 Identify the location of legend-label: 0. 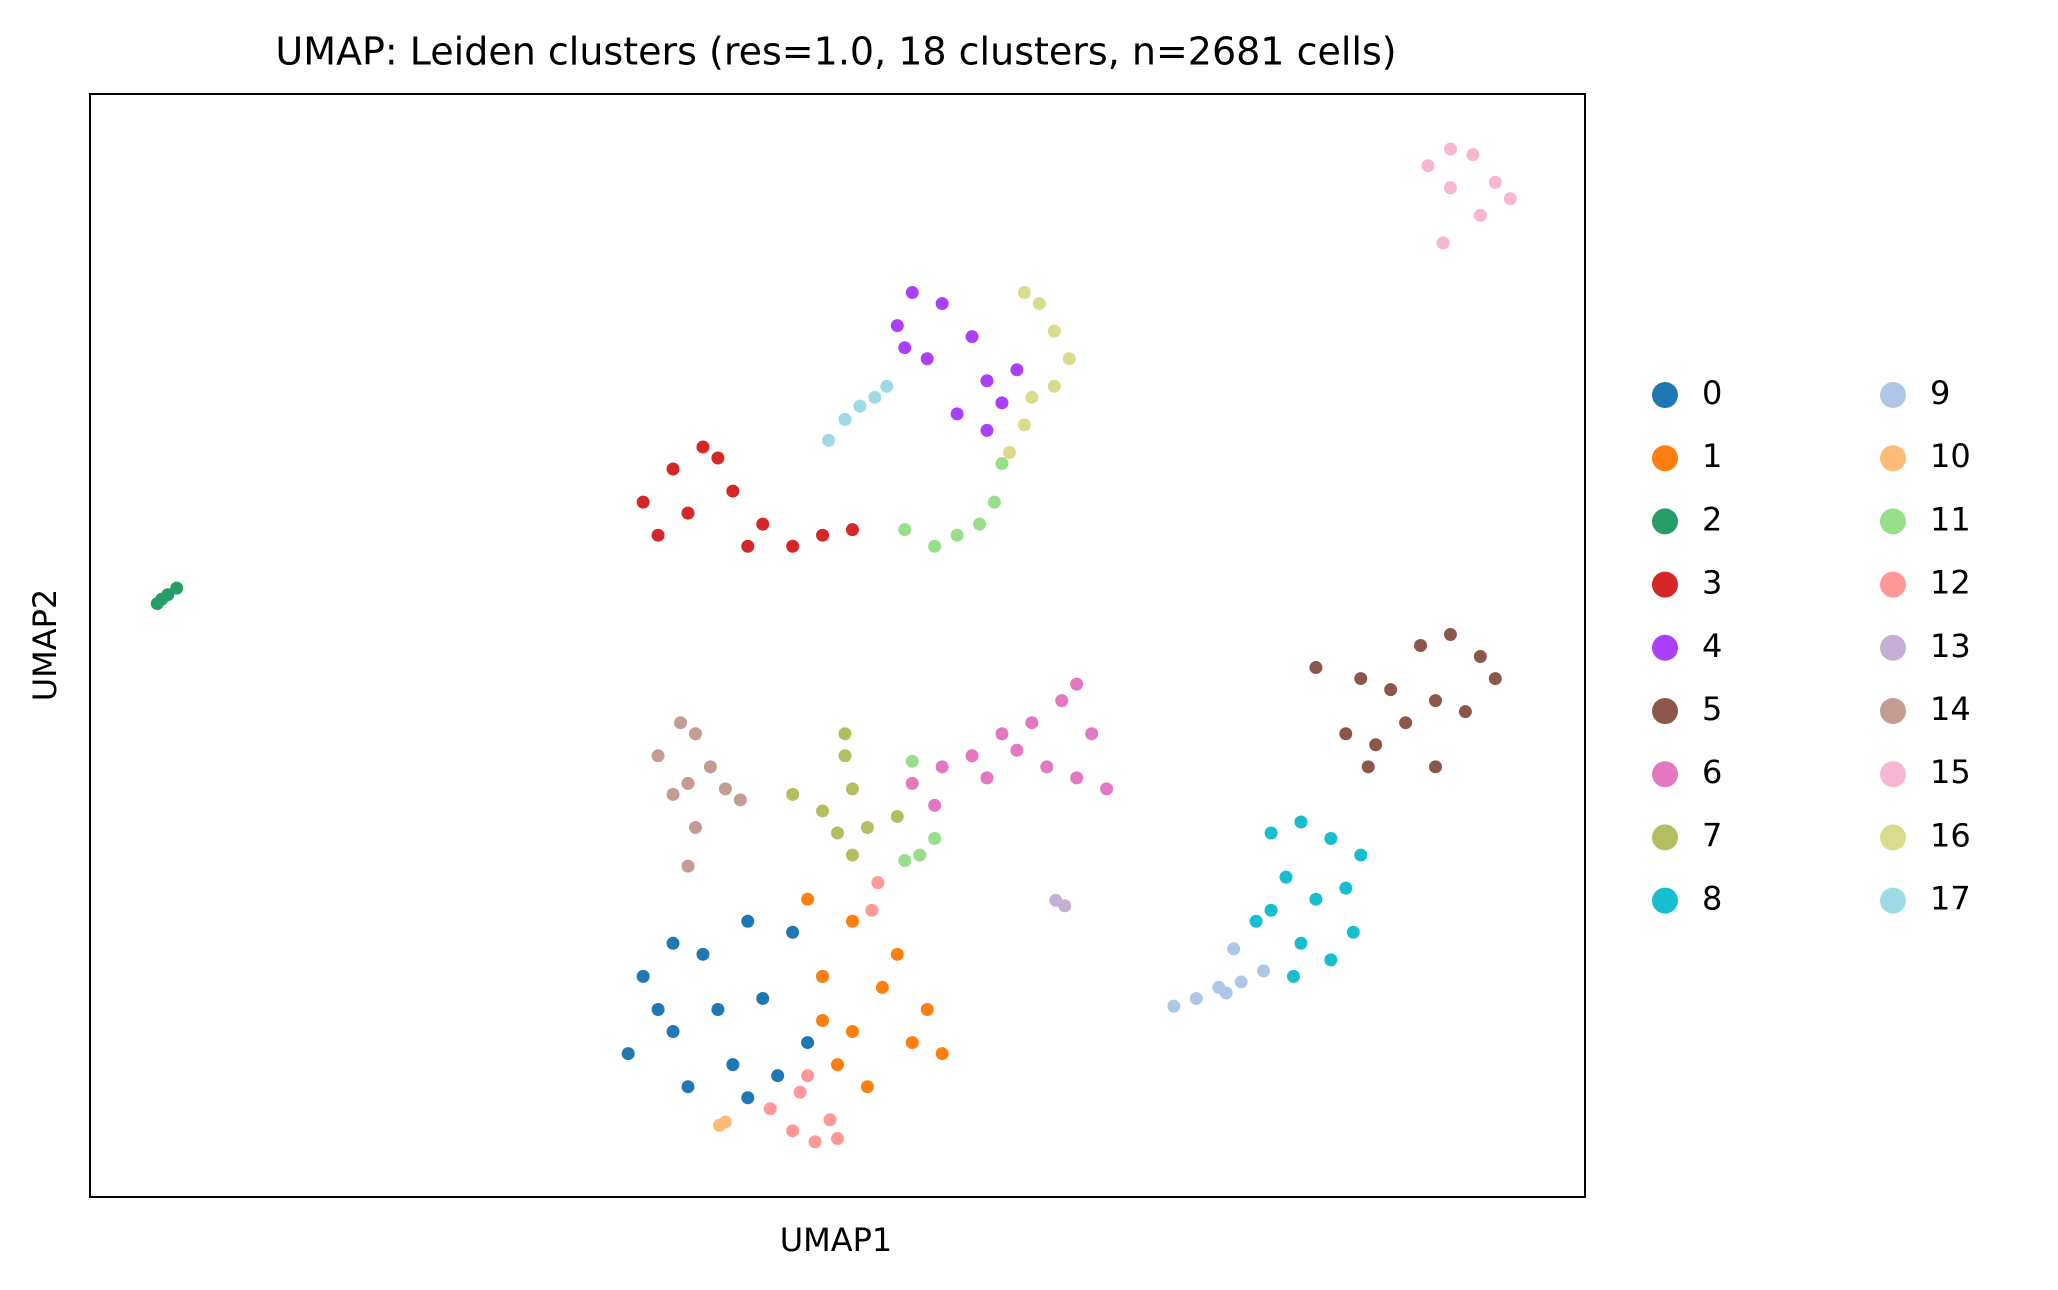
(1712, 393).